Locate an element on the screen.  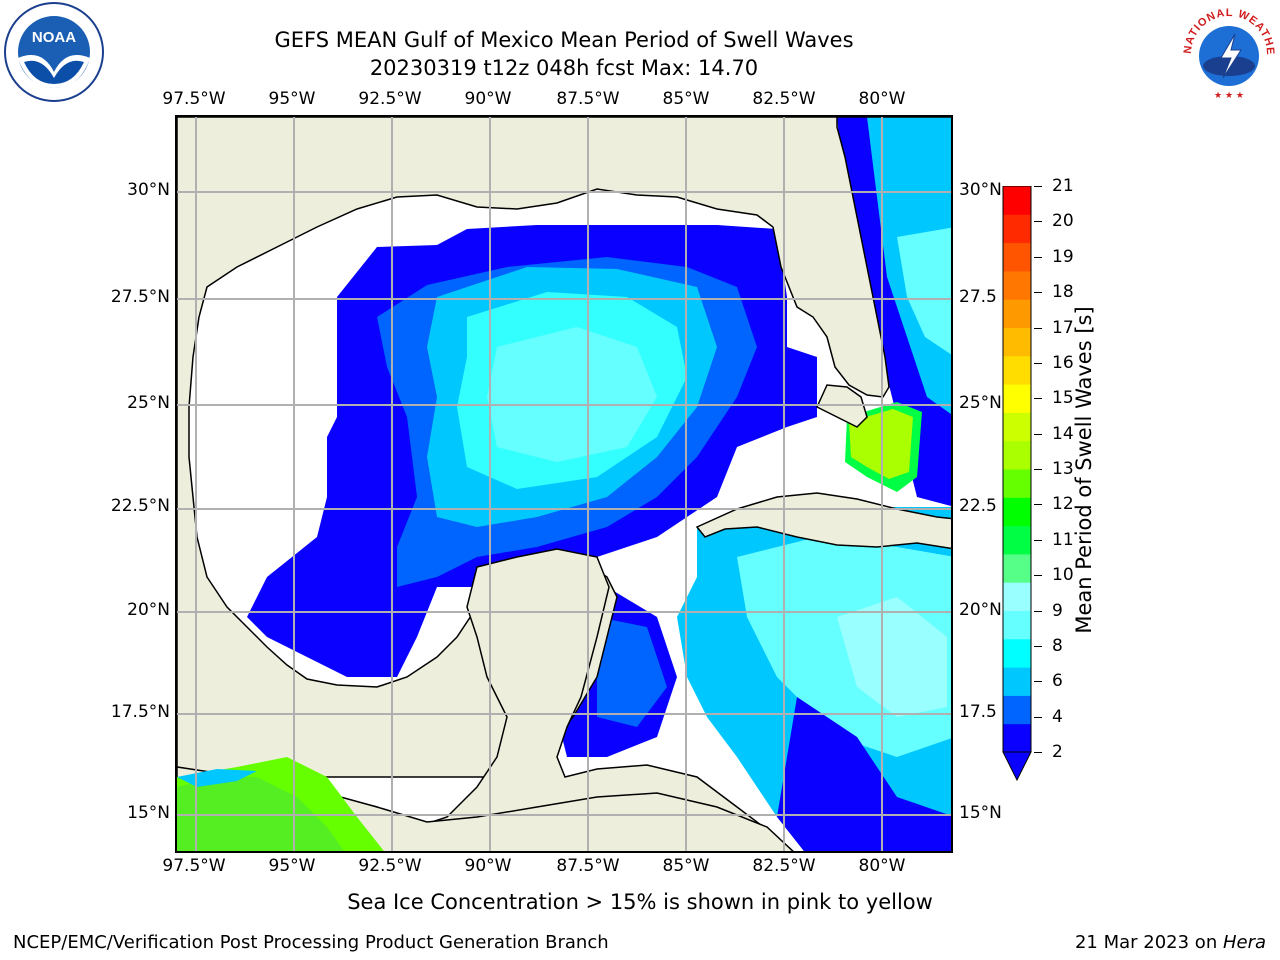
lon-label-top: 97.5°W is located at coordinates (194, 99).